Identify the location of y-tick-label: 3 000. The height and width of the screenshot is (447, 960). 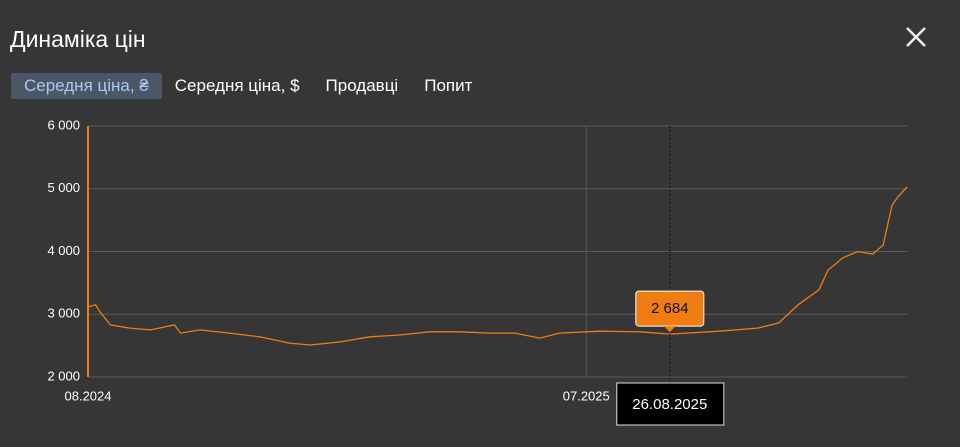
(63, 313).